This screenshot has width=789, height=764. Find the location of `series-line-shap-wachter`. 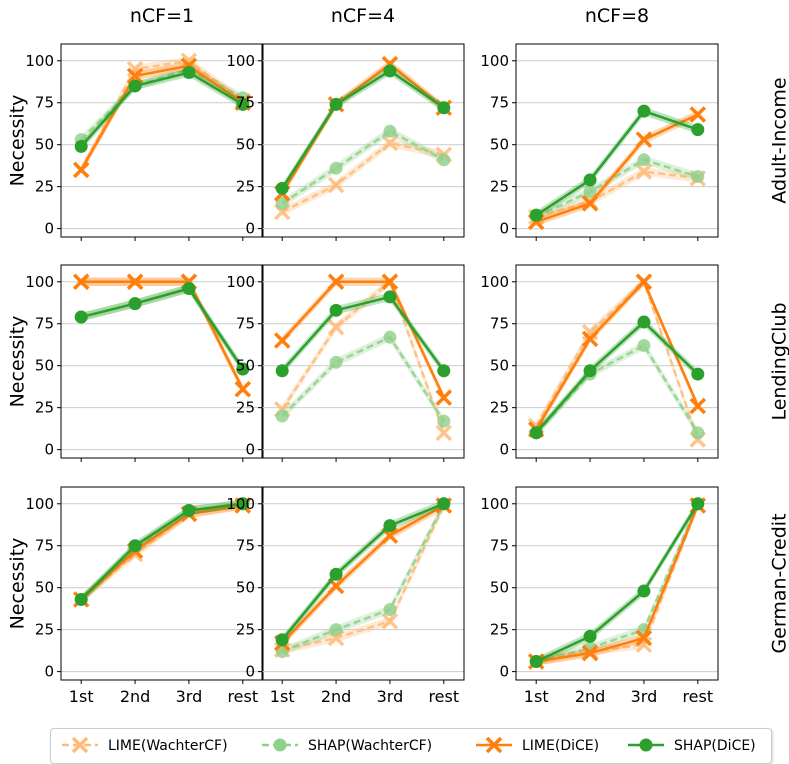

series-line-shap-wachter is located at coordinates (161, 551).